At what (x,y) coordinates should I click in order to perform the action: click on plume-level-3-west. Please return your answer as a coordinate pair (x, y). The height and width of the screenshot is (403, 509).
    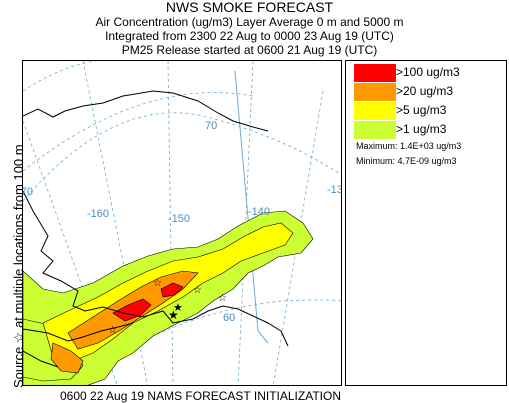
    Looking at the image, I should click on (67, 358).